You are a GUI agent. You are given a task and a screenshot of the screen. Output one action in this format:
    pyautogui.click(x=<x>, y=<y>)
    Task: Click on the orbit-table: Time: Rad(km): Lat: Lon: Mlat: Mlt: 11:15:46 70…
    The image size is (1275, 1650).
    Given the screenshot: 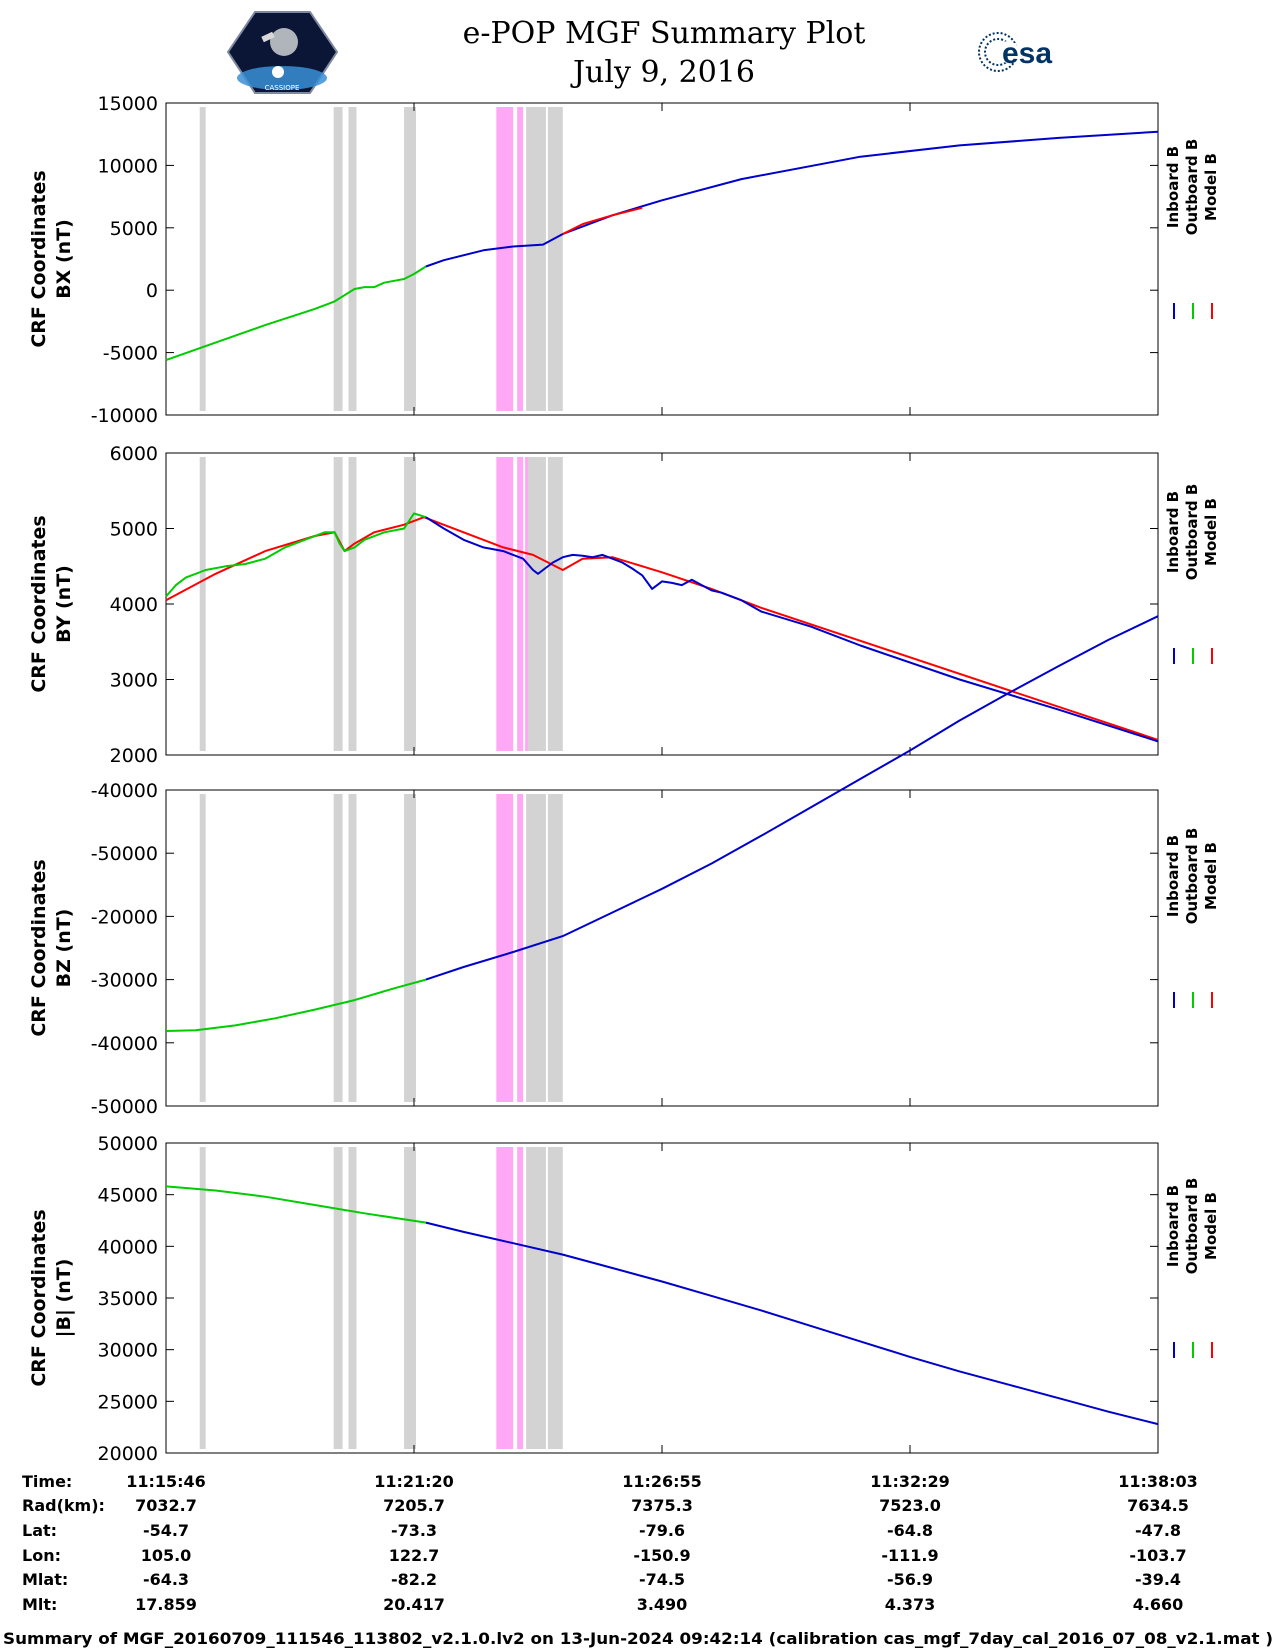 What is the action you would take?
    pyautogui.click(x=610, y=1543)
    